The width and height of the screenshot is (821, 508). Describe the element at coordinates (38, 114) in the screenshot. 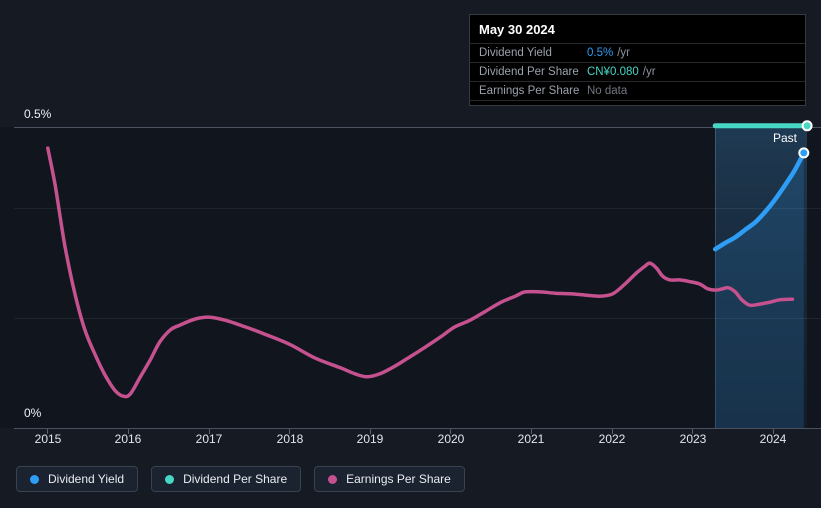

I see `y-axis-max-label: 0.5%` at that location.